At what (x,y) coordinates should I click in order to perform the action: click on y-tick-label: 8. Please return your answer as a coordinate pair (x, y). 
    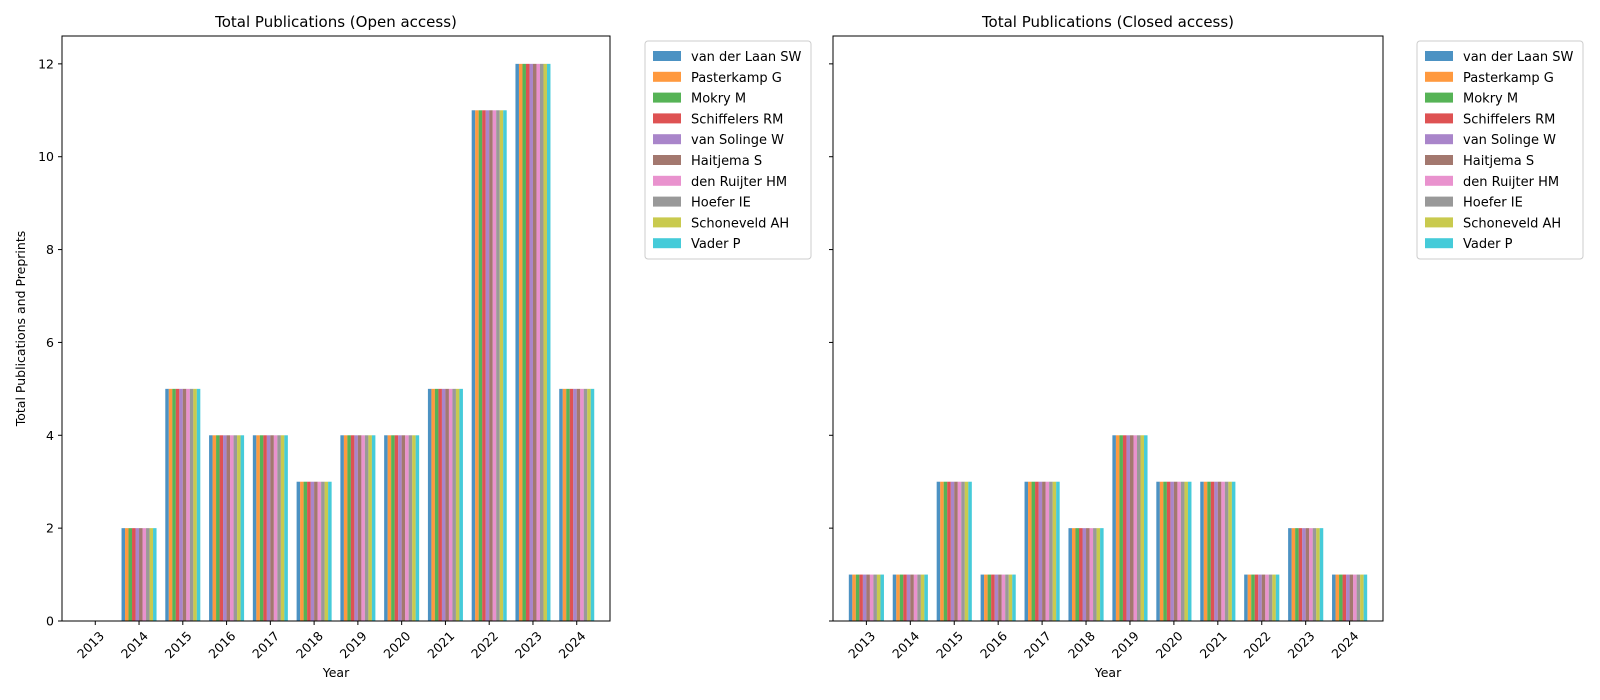
    Looking at the image, I should click on (50, 249).